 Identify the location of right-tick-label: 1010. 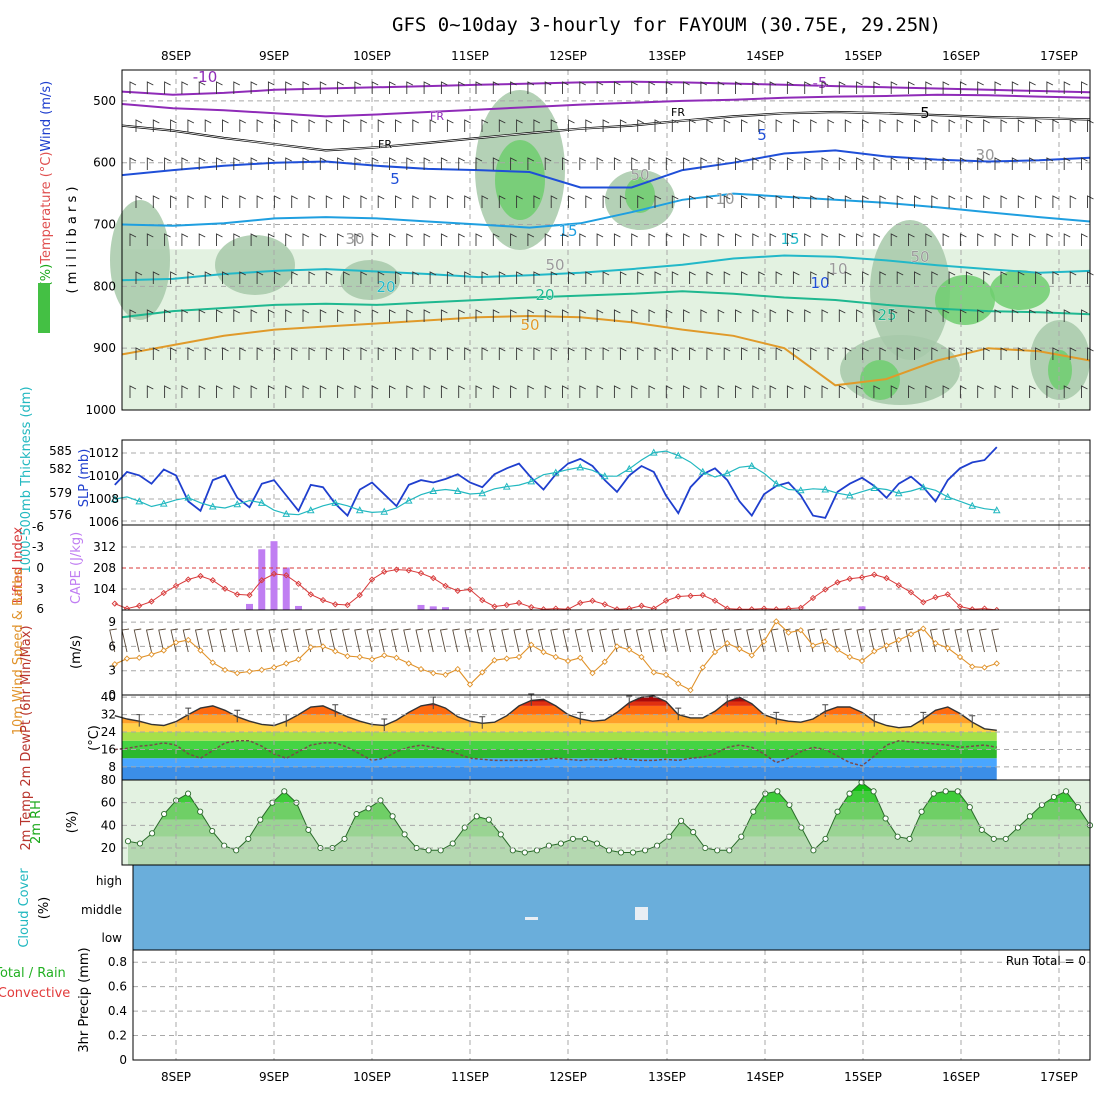
(103, 476).